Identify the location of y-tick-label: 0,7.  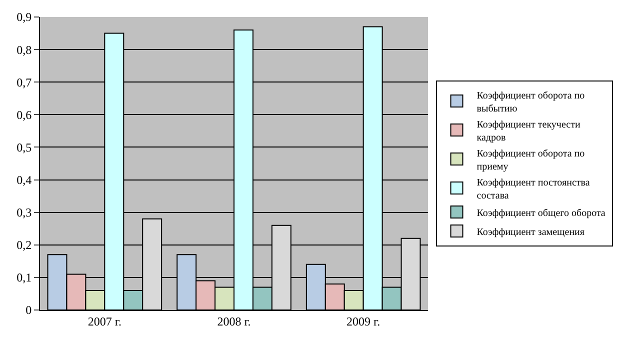
(24, 82).